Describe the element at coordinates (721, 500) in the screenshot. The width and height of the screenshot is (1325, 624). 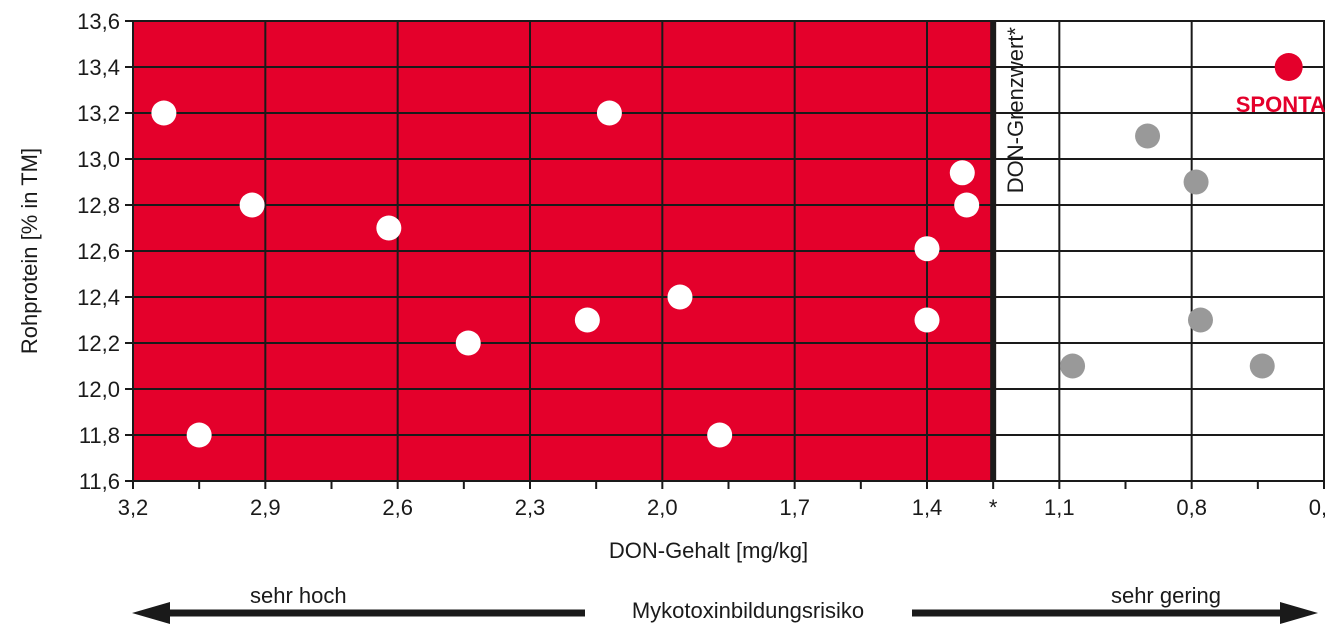
I see `x-axis-ticks: 3,2 2,9 2,6 2,3 2,0 1,7 1,4 1,1 0,8 0,5` at that location.